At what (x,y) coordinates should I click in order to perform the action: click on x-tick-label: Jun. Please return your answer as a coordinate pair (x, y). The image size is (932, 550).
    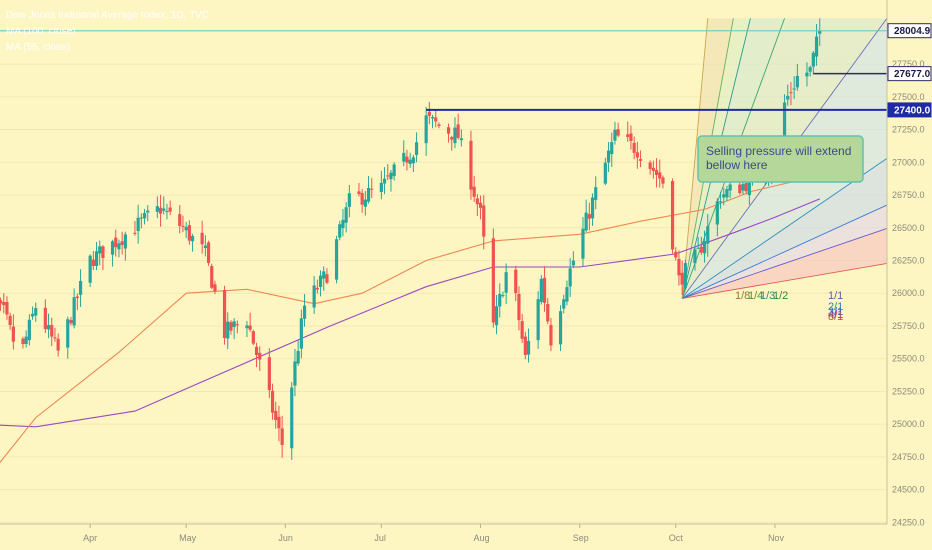
    Looking at the image, I should click on (285, 538).